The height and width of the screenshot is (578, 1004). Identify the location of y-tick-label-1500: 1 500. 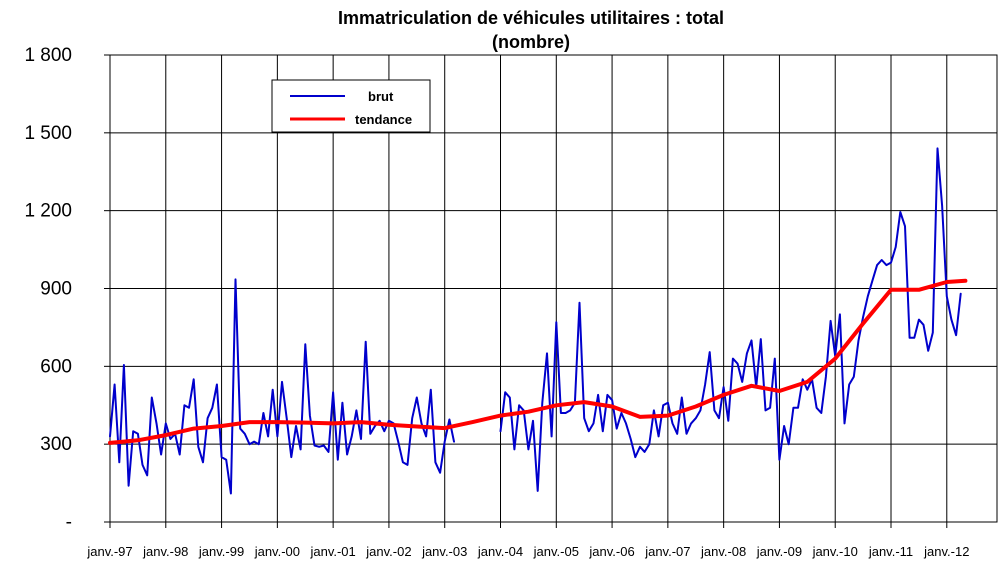
(48, 133).